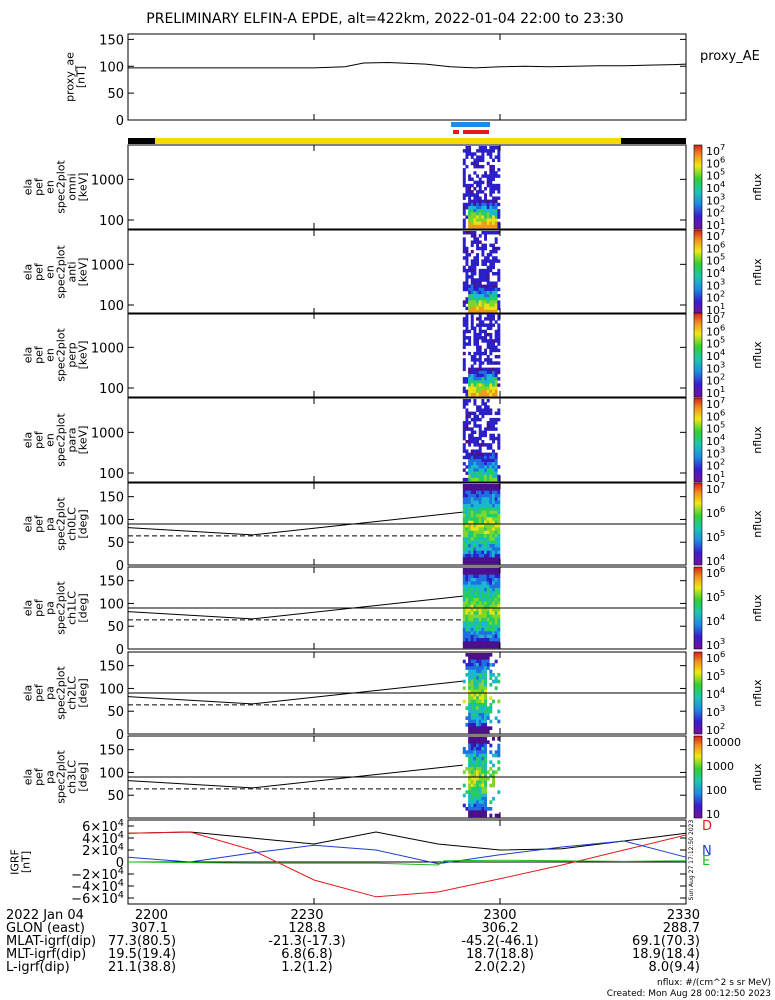 The width and height of the screenshot is (775, 1000). I want to click on colorbar-tick-label: 104, so click(715, 693).